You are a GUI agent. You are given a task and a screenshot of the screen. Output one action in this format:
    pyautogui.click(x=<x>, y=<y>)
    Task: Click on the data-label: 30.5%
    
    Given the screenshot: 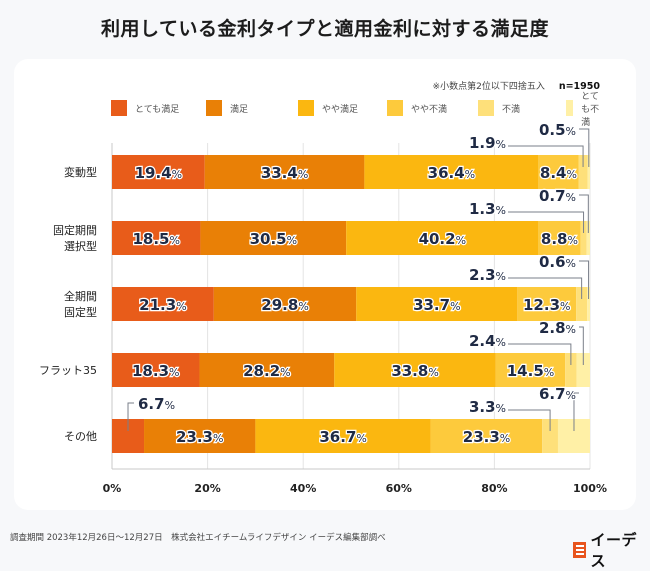 What is the action you would take?
    pyautogui.click(x=273, y=239)
    